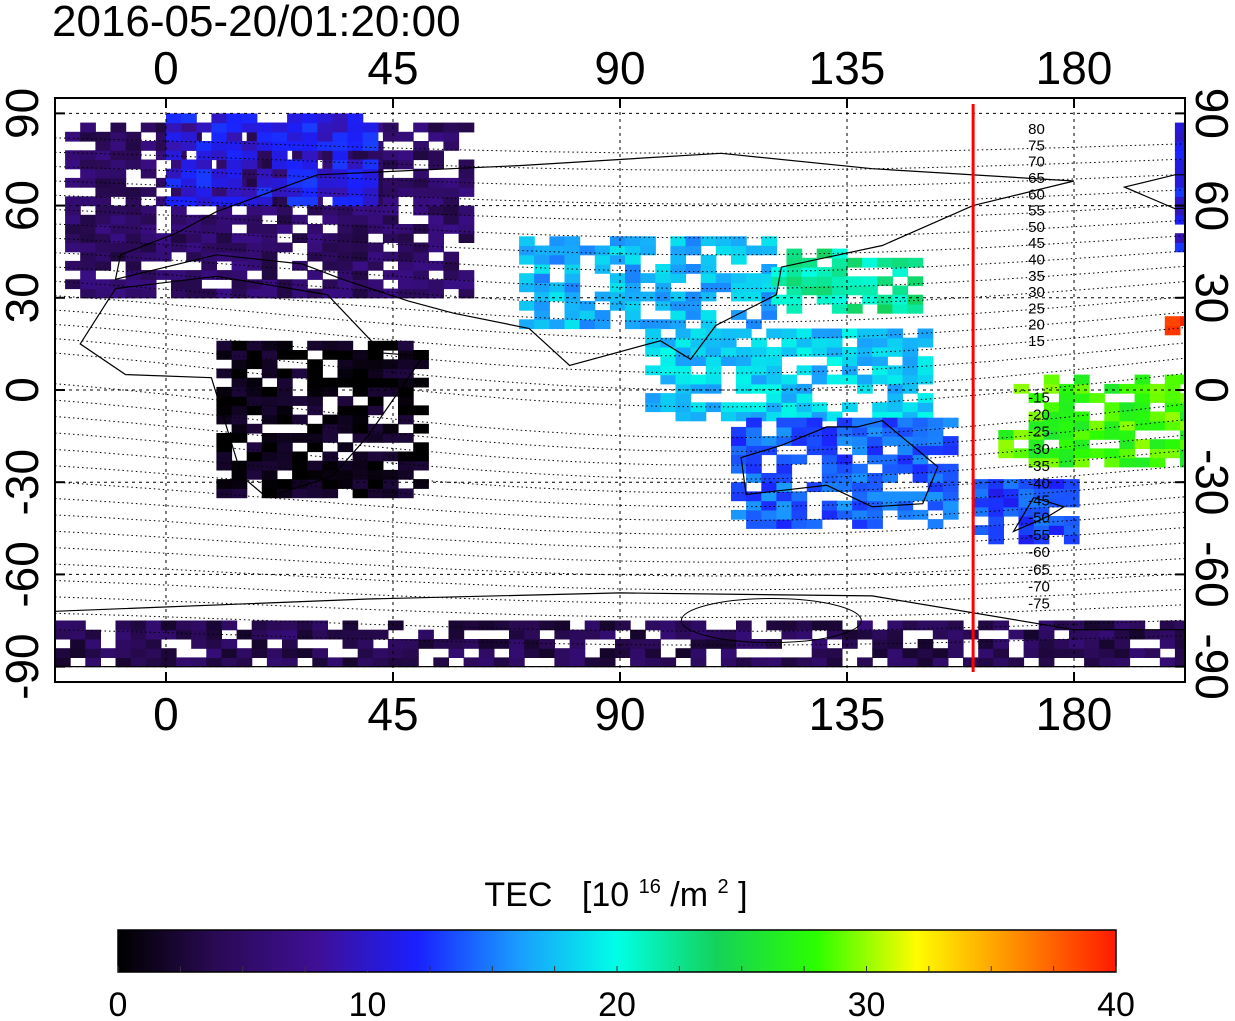 The image size is (1235, 1021). What do you see at coordinates (1039, 604) in the screenshot?
I see `contour-label: -75` at bounding box center [1039, 604].